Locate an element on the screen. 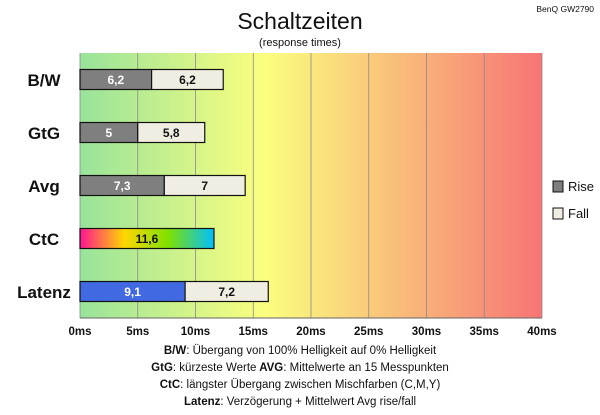 This screenshot has width=600, height=415. x-axis-ticks: 0ms 5ms 10ms 15ms 20ms 25ms 30ms 35ms 40ms is located at coordinates (312, 332).